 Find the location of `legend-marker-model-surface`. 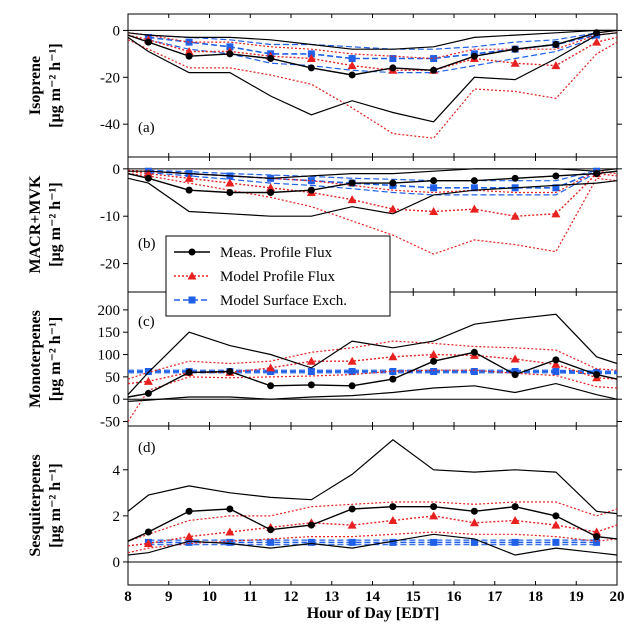

legend-marker-model-surface is located at coordinates (192, 300).